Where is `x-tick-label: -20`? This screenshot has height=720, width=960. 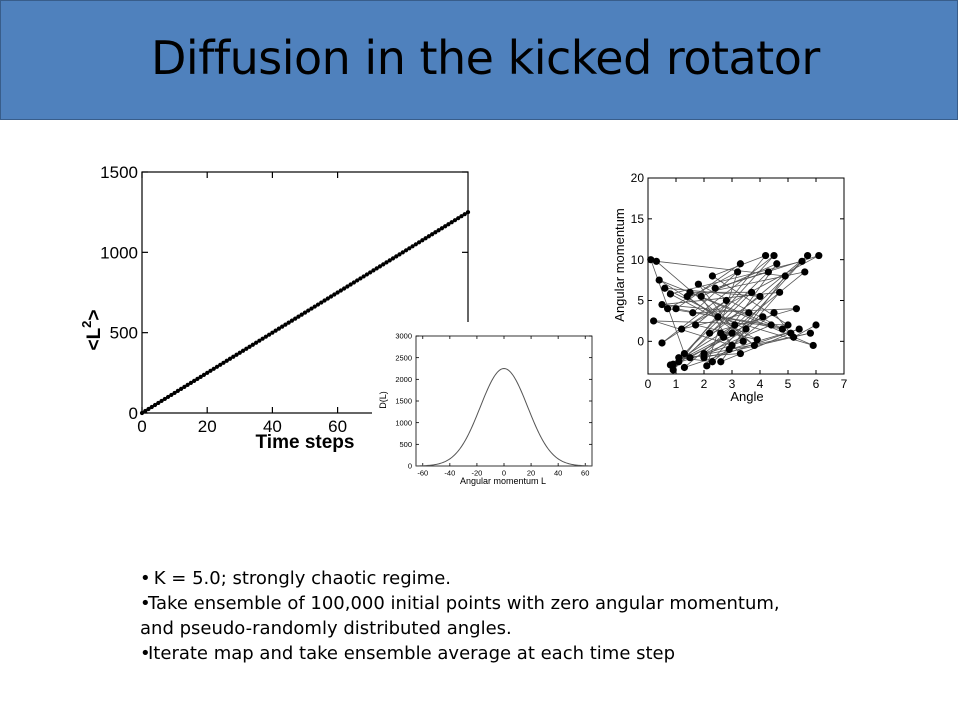
x-tick-label: -20 is located at coordinates (477, 473).